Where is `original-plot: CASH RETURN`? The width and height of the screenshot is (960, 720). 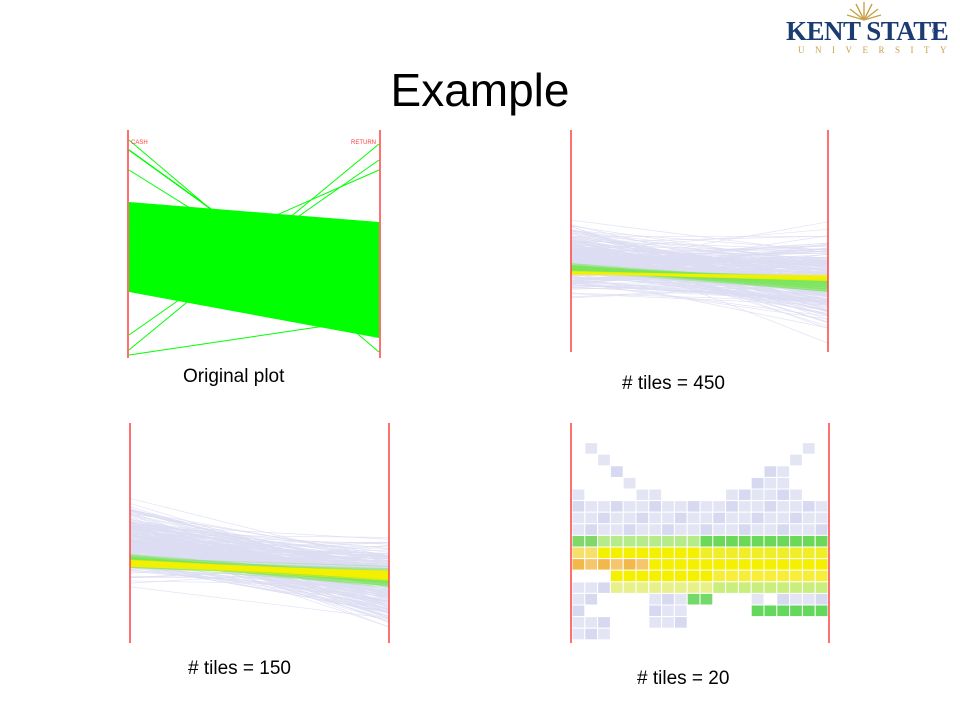 original-plot: CASH RETURN is located at coordinates (255, 244).